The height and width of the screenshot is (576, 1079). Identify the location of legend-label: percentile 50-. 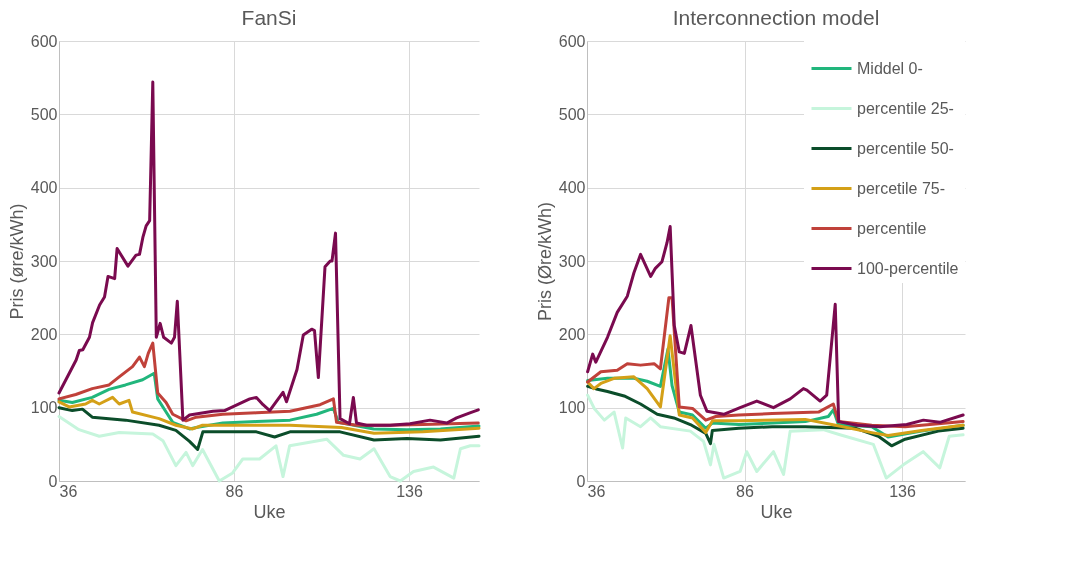
(905, 148).